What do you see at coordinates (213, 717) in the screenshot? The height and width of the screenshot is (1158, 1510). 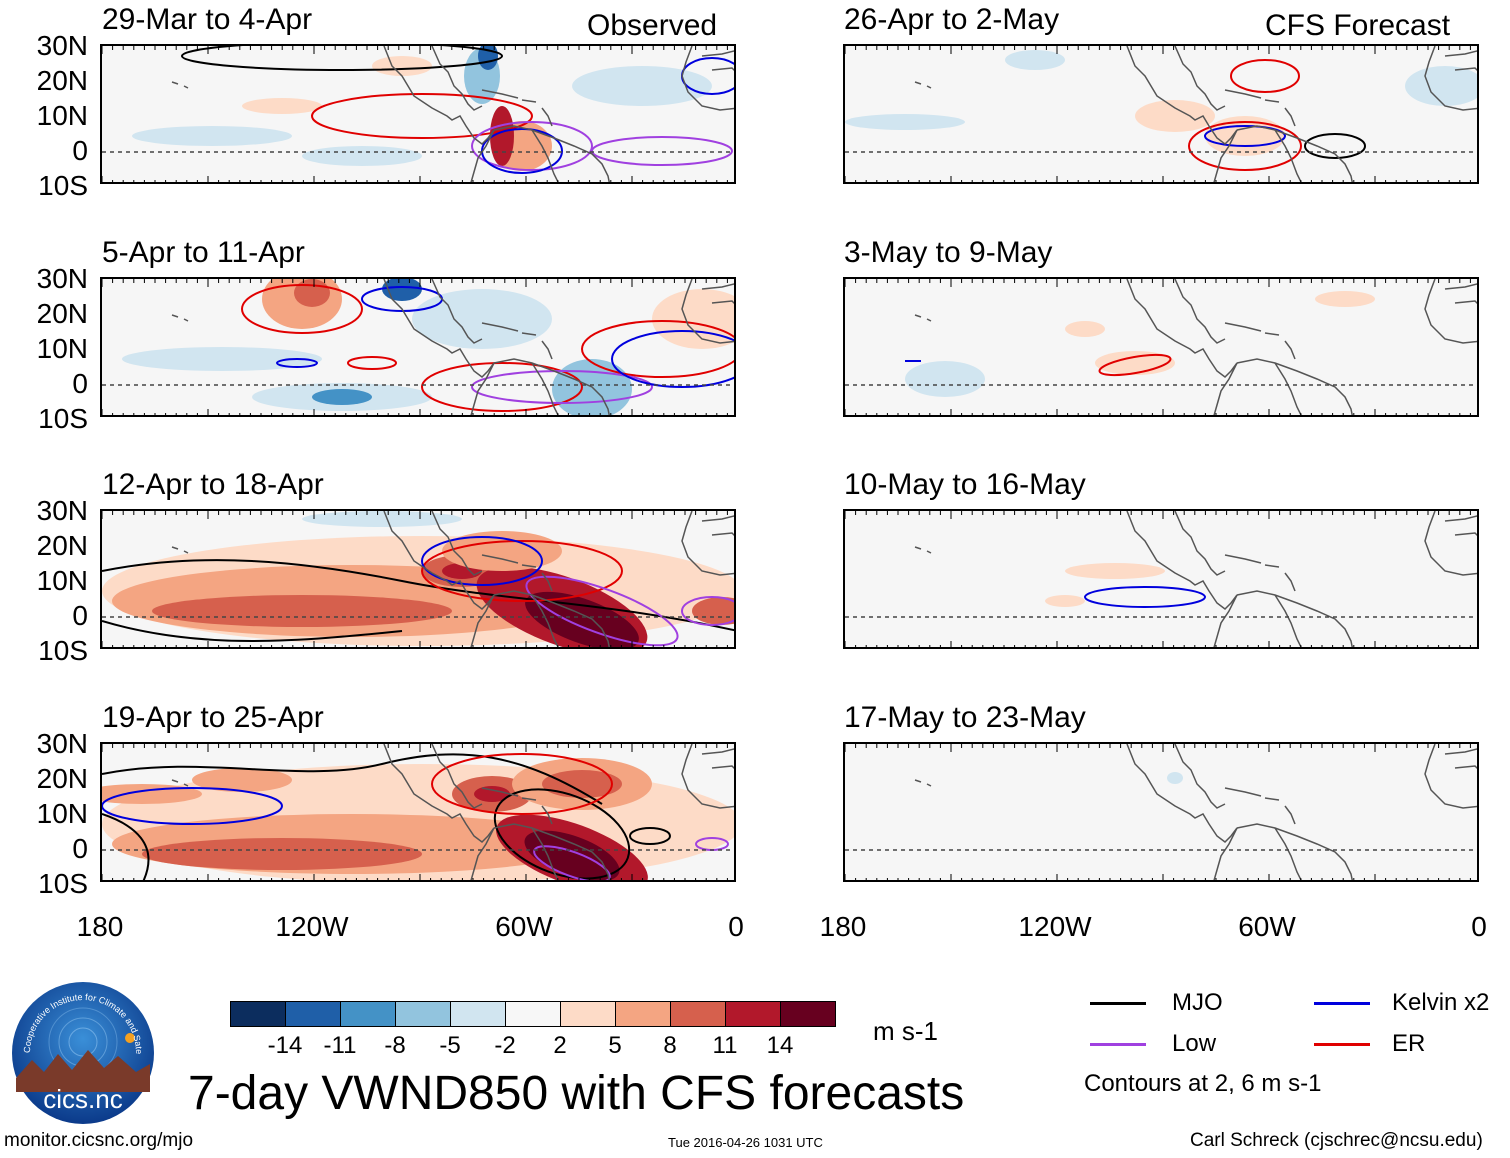 I see `panel-title-obs-4: 19-Apr to 25-Apr` at bounding box center [213, 717].